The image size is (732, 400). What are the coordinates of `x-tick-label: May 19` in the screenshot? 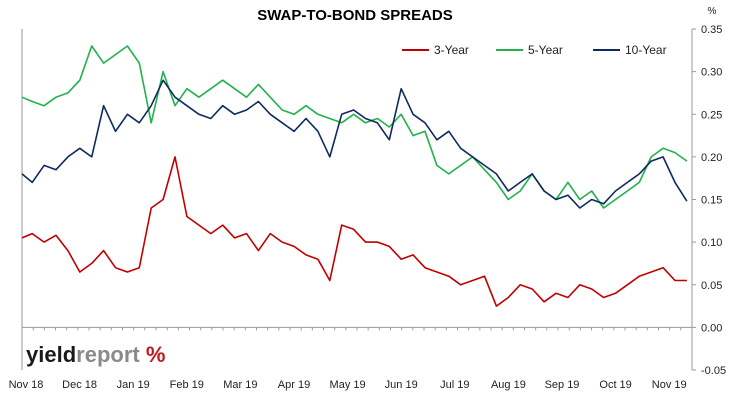 It's located at (348, 385).